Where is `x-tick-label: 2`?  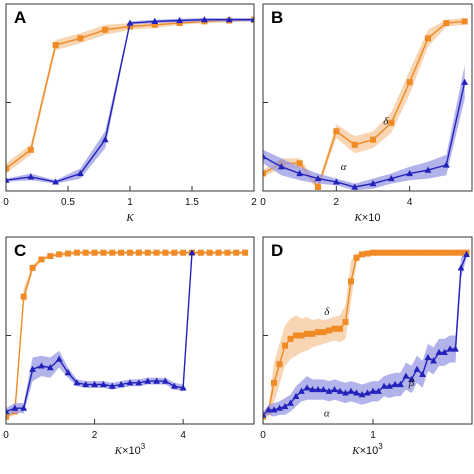
x-tick-label: 2 is located at coordinates (337, 202).